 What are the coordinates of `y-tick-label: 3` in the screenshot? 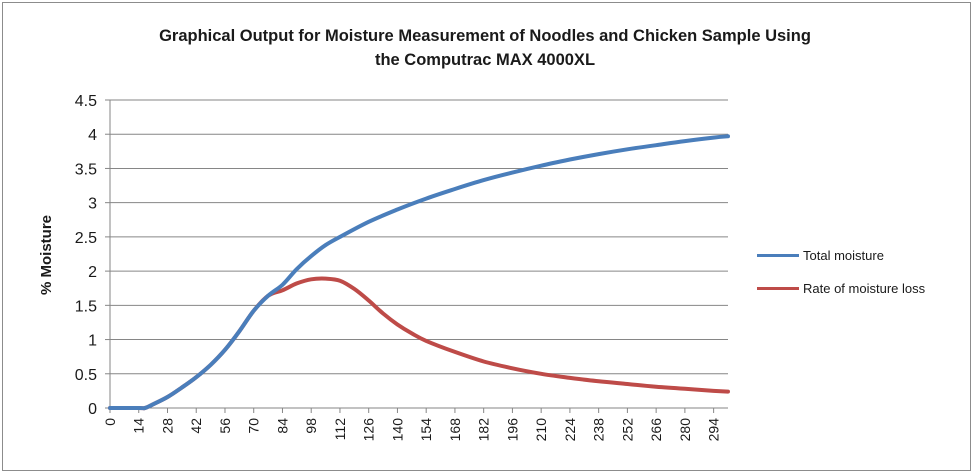 It's located at (92, 204).